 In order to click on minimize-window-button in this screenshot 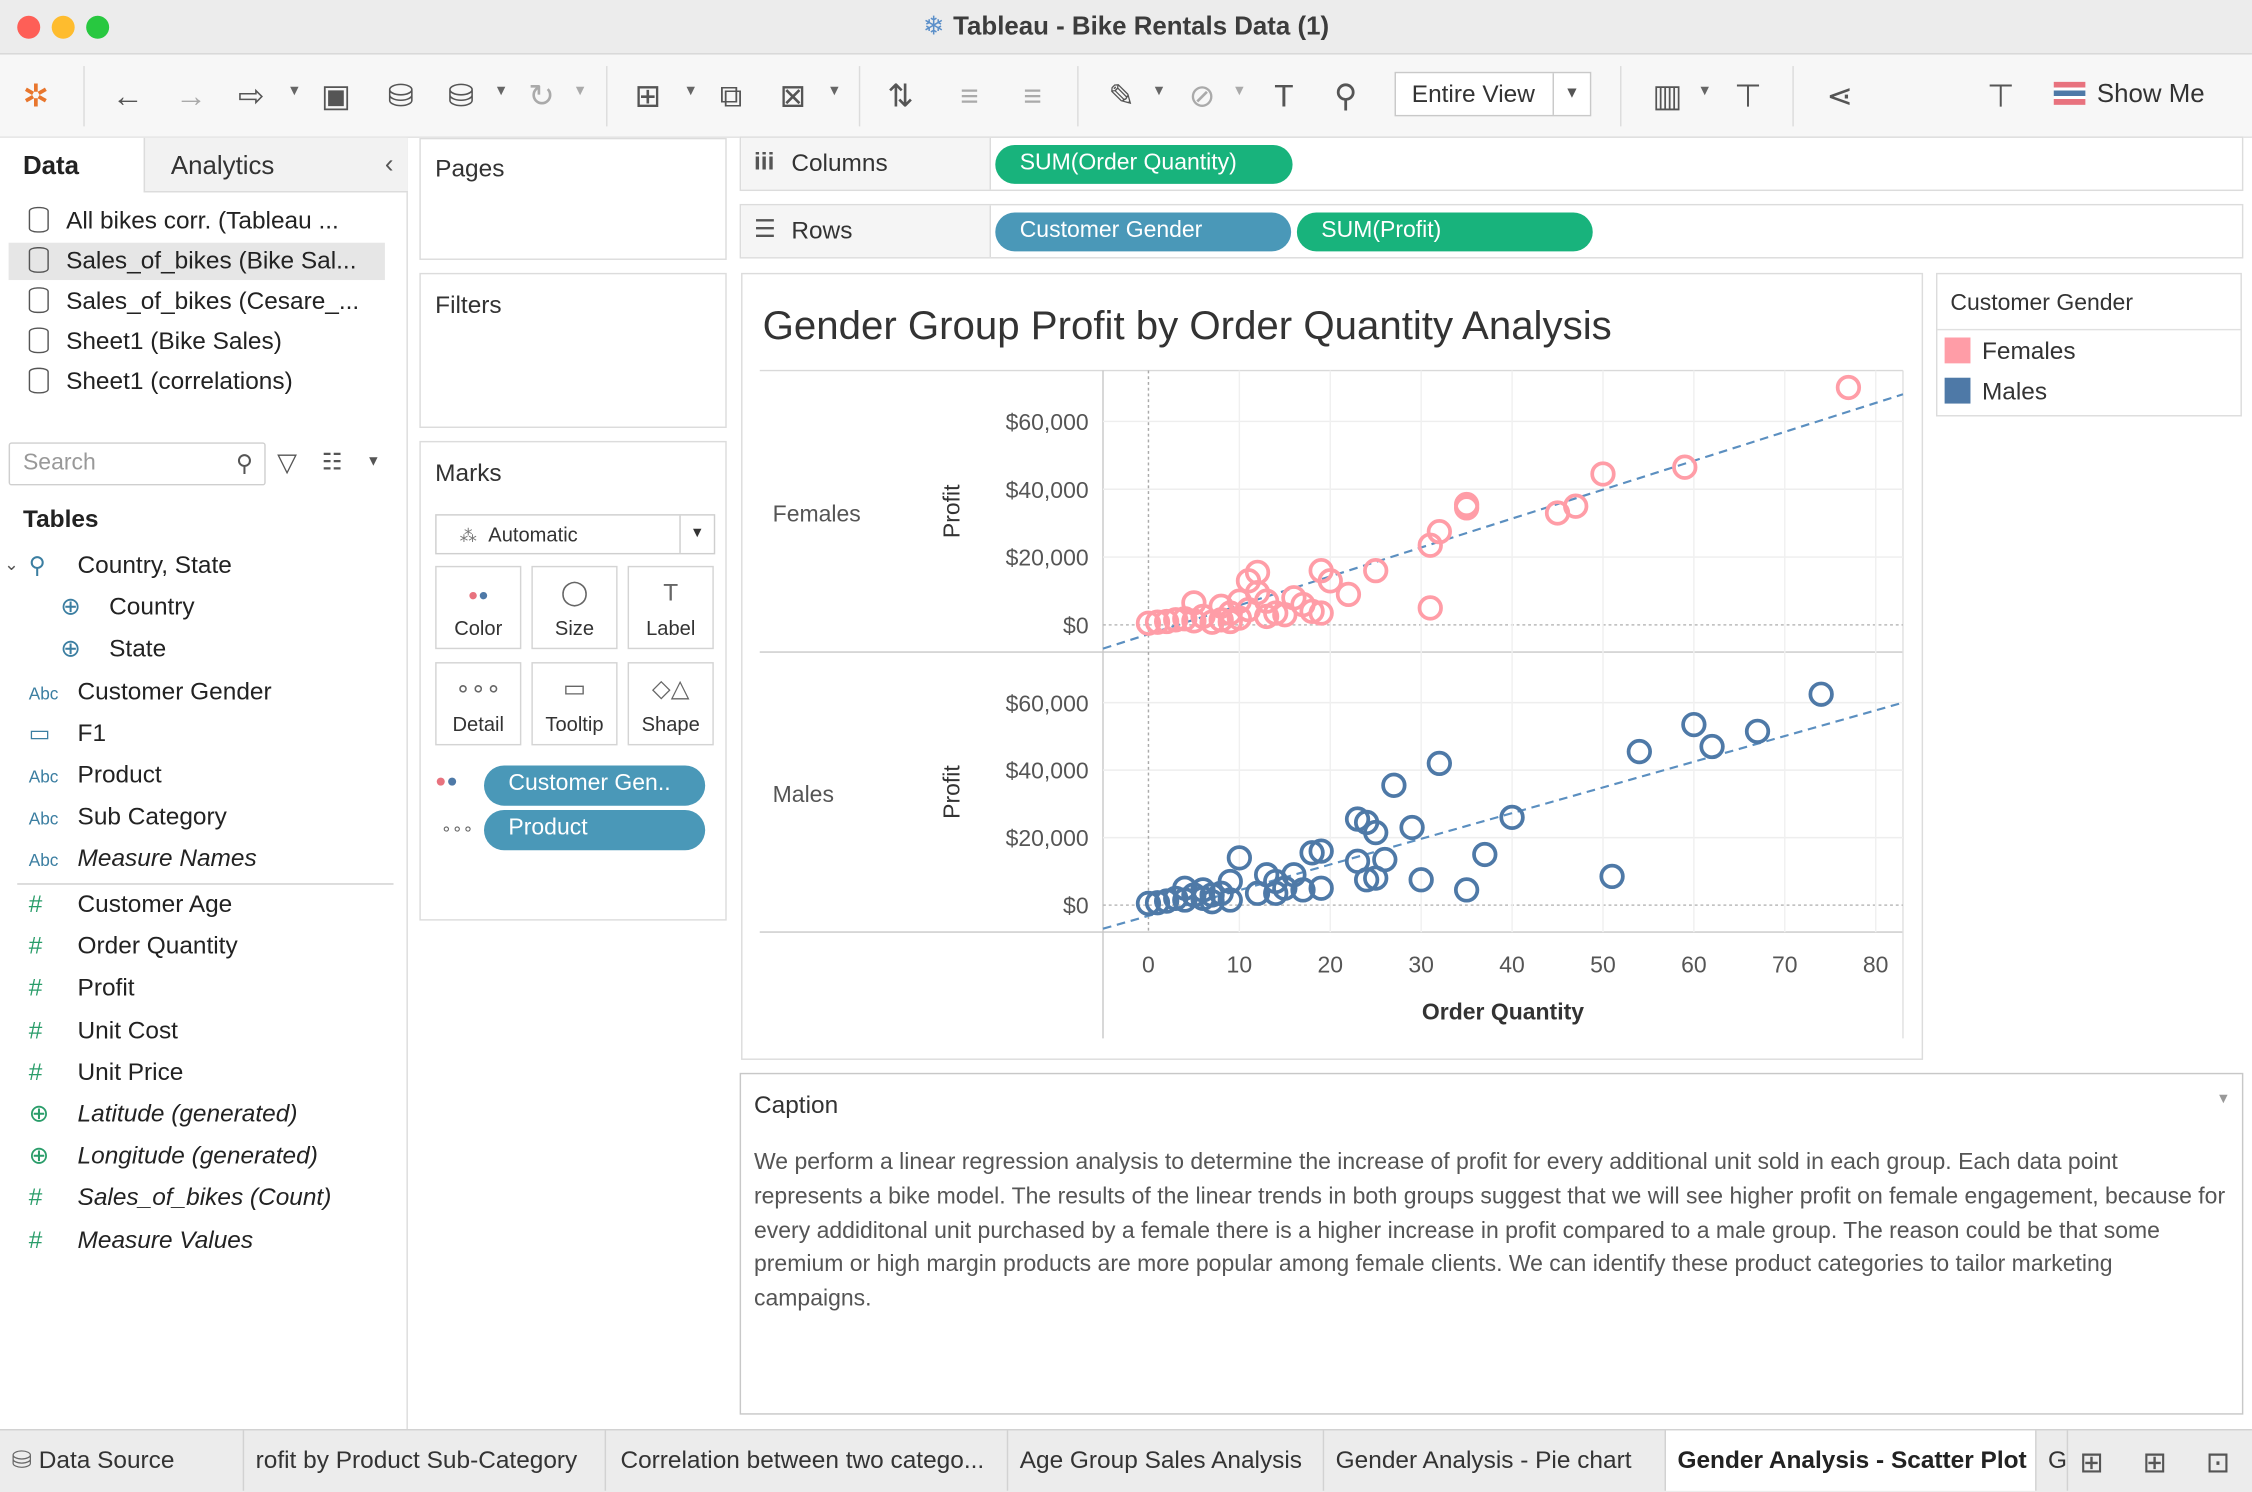, I will do `click(63, 27)`.